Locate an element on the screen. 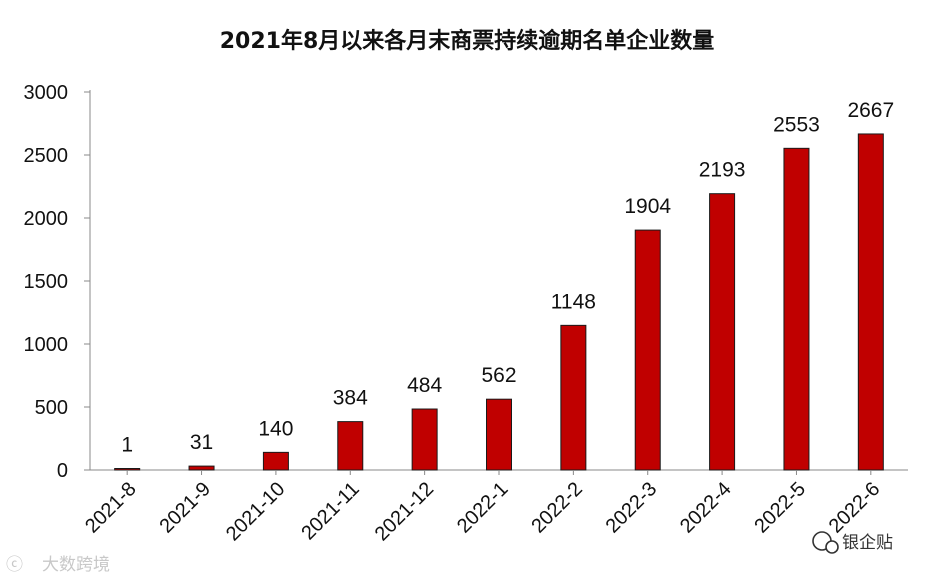  data-label-2022-5: 2553 is located at coordinates (796, 124).